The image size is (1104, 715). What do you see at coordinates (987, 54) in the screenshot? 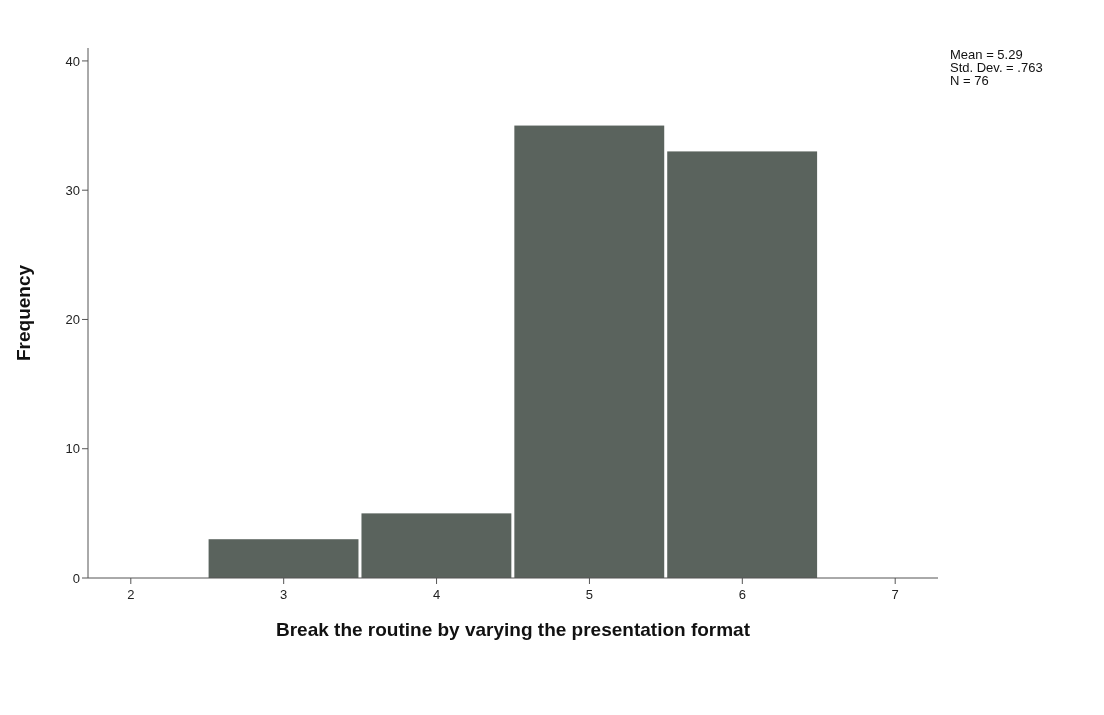
I see `text: Mean = 5.29` at bounding box center [987, 54].